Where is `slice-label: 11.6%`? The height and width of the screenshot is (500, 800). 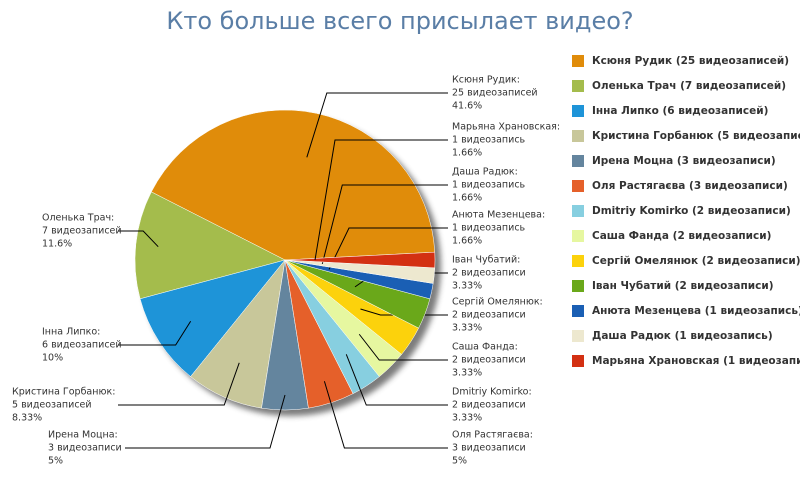
slice-label: 11.6% is located at coordinates (57, 244).